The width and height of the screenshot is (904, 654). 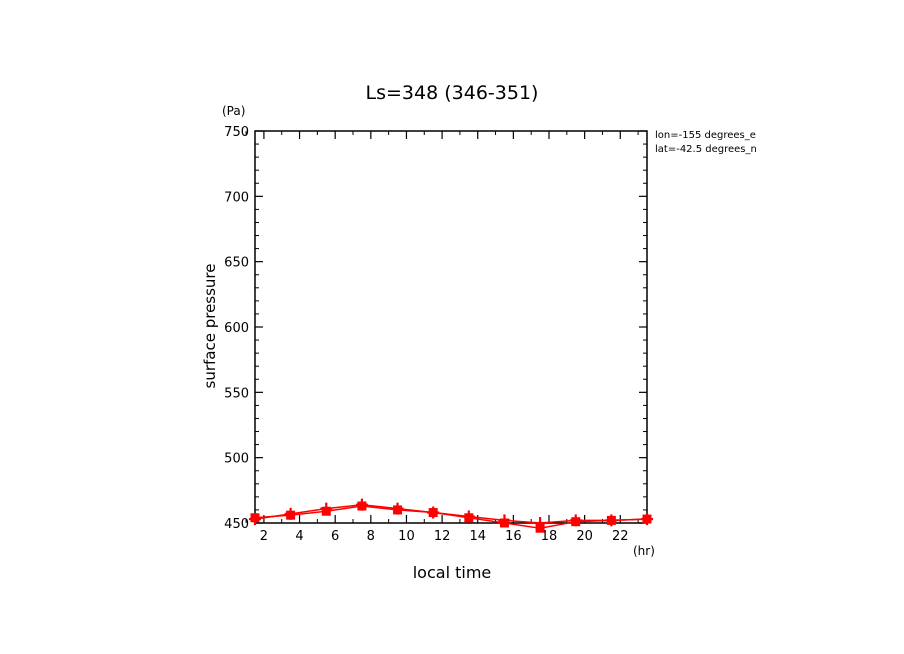 I want to click on y-tick-label: 700, so click(x=236, y=197).